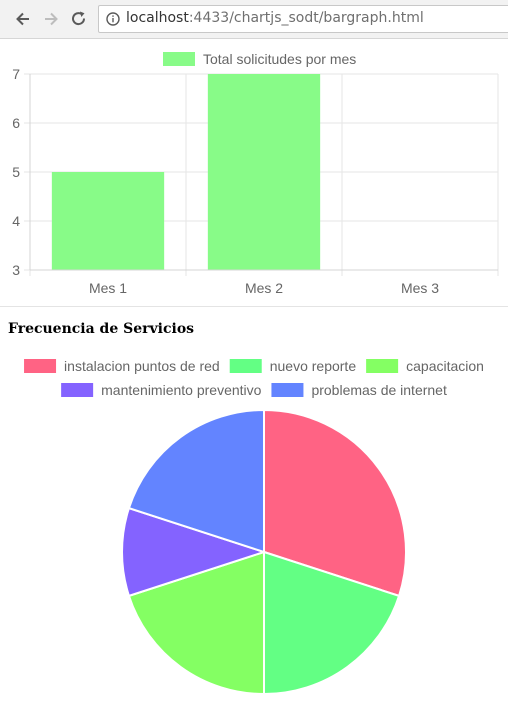 The height and width of the screenshot is (719, 508). What do you see at coordinates (445, 366) in the screenshot?
I see `pie-legend-label: capacitacion` at bounding box center [445, 366].